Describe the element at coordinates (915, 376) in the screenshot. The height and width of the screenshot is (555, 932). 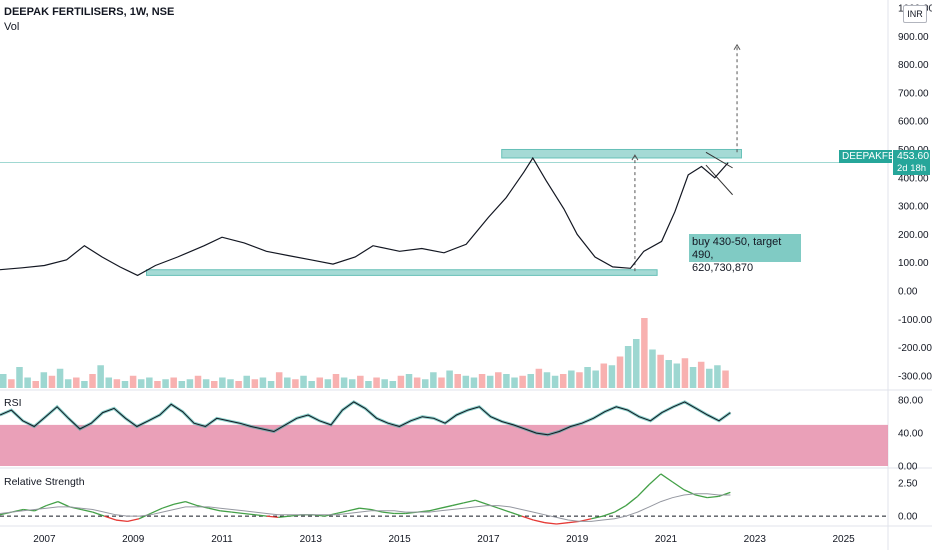
I see `price-tick-label: -300.00` at that location.